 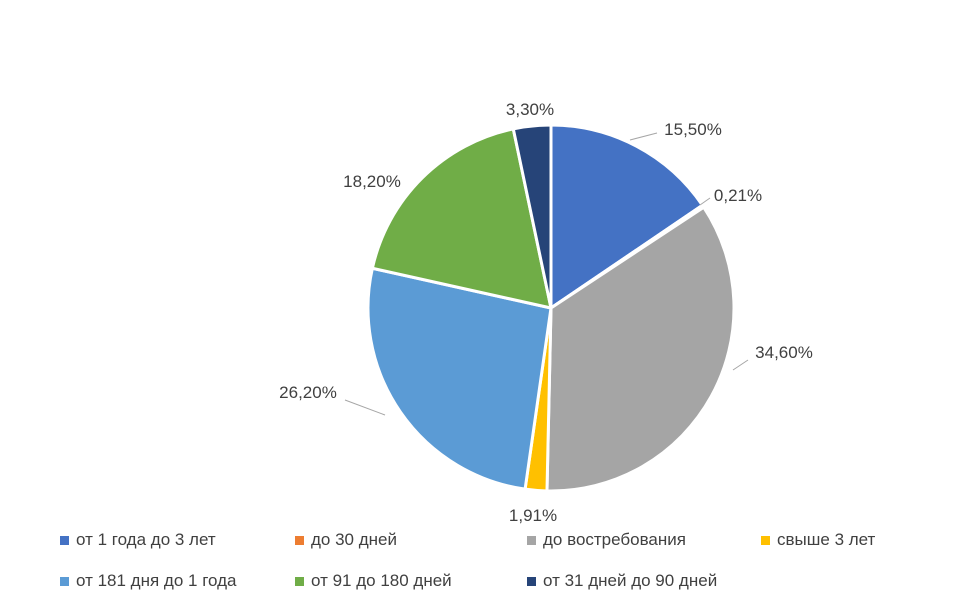 I want to click on data-label: 3,30%, so click(x=530, y=109).